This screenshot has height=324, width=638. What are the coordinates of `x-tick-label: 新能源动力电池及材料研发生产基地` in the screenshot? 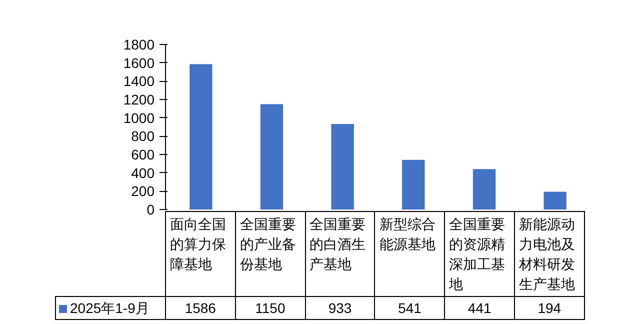 It's located at (549, 254).